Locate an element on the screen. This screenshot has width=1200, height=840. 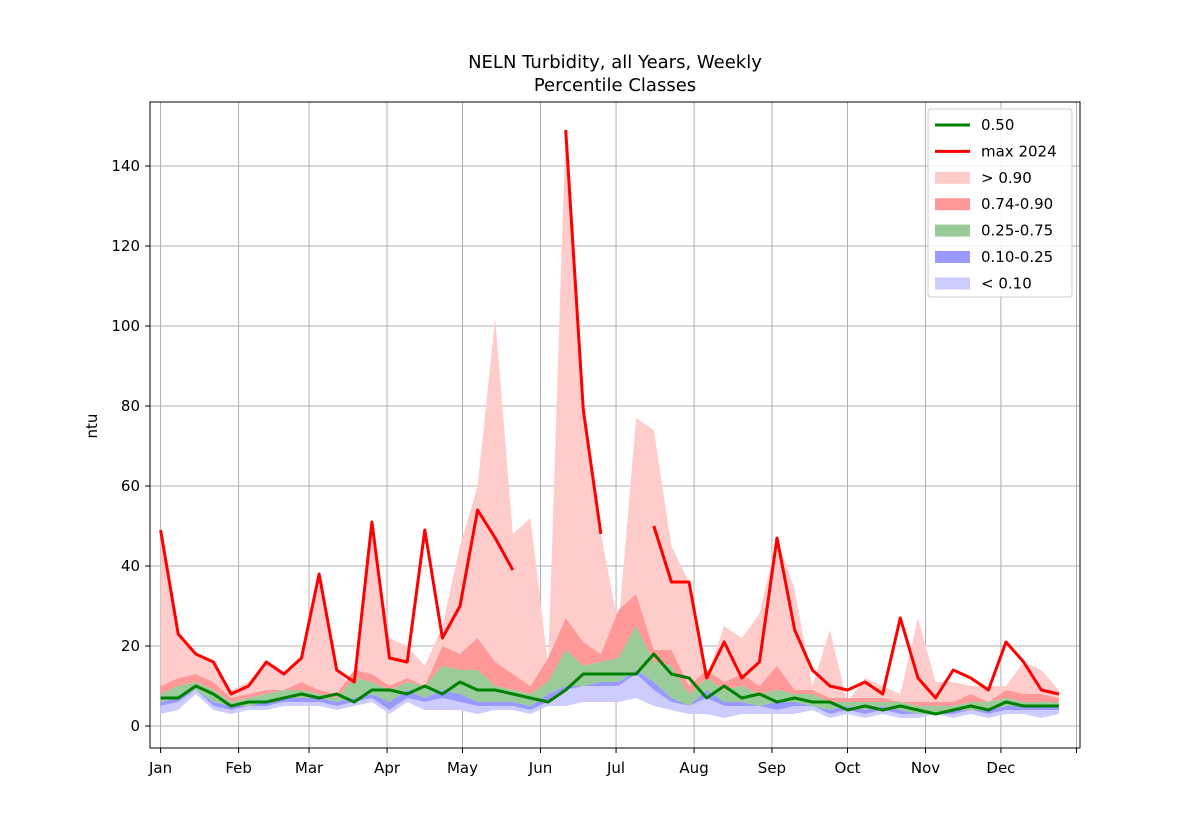
x-tick-label: Aug is located at coordinates (693, 768).